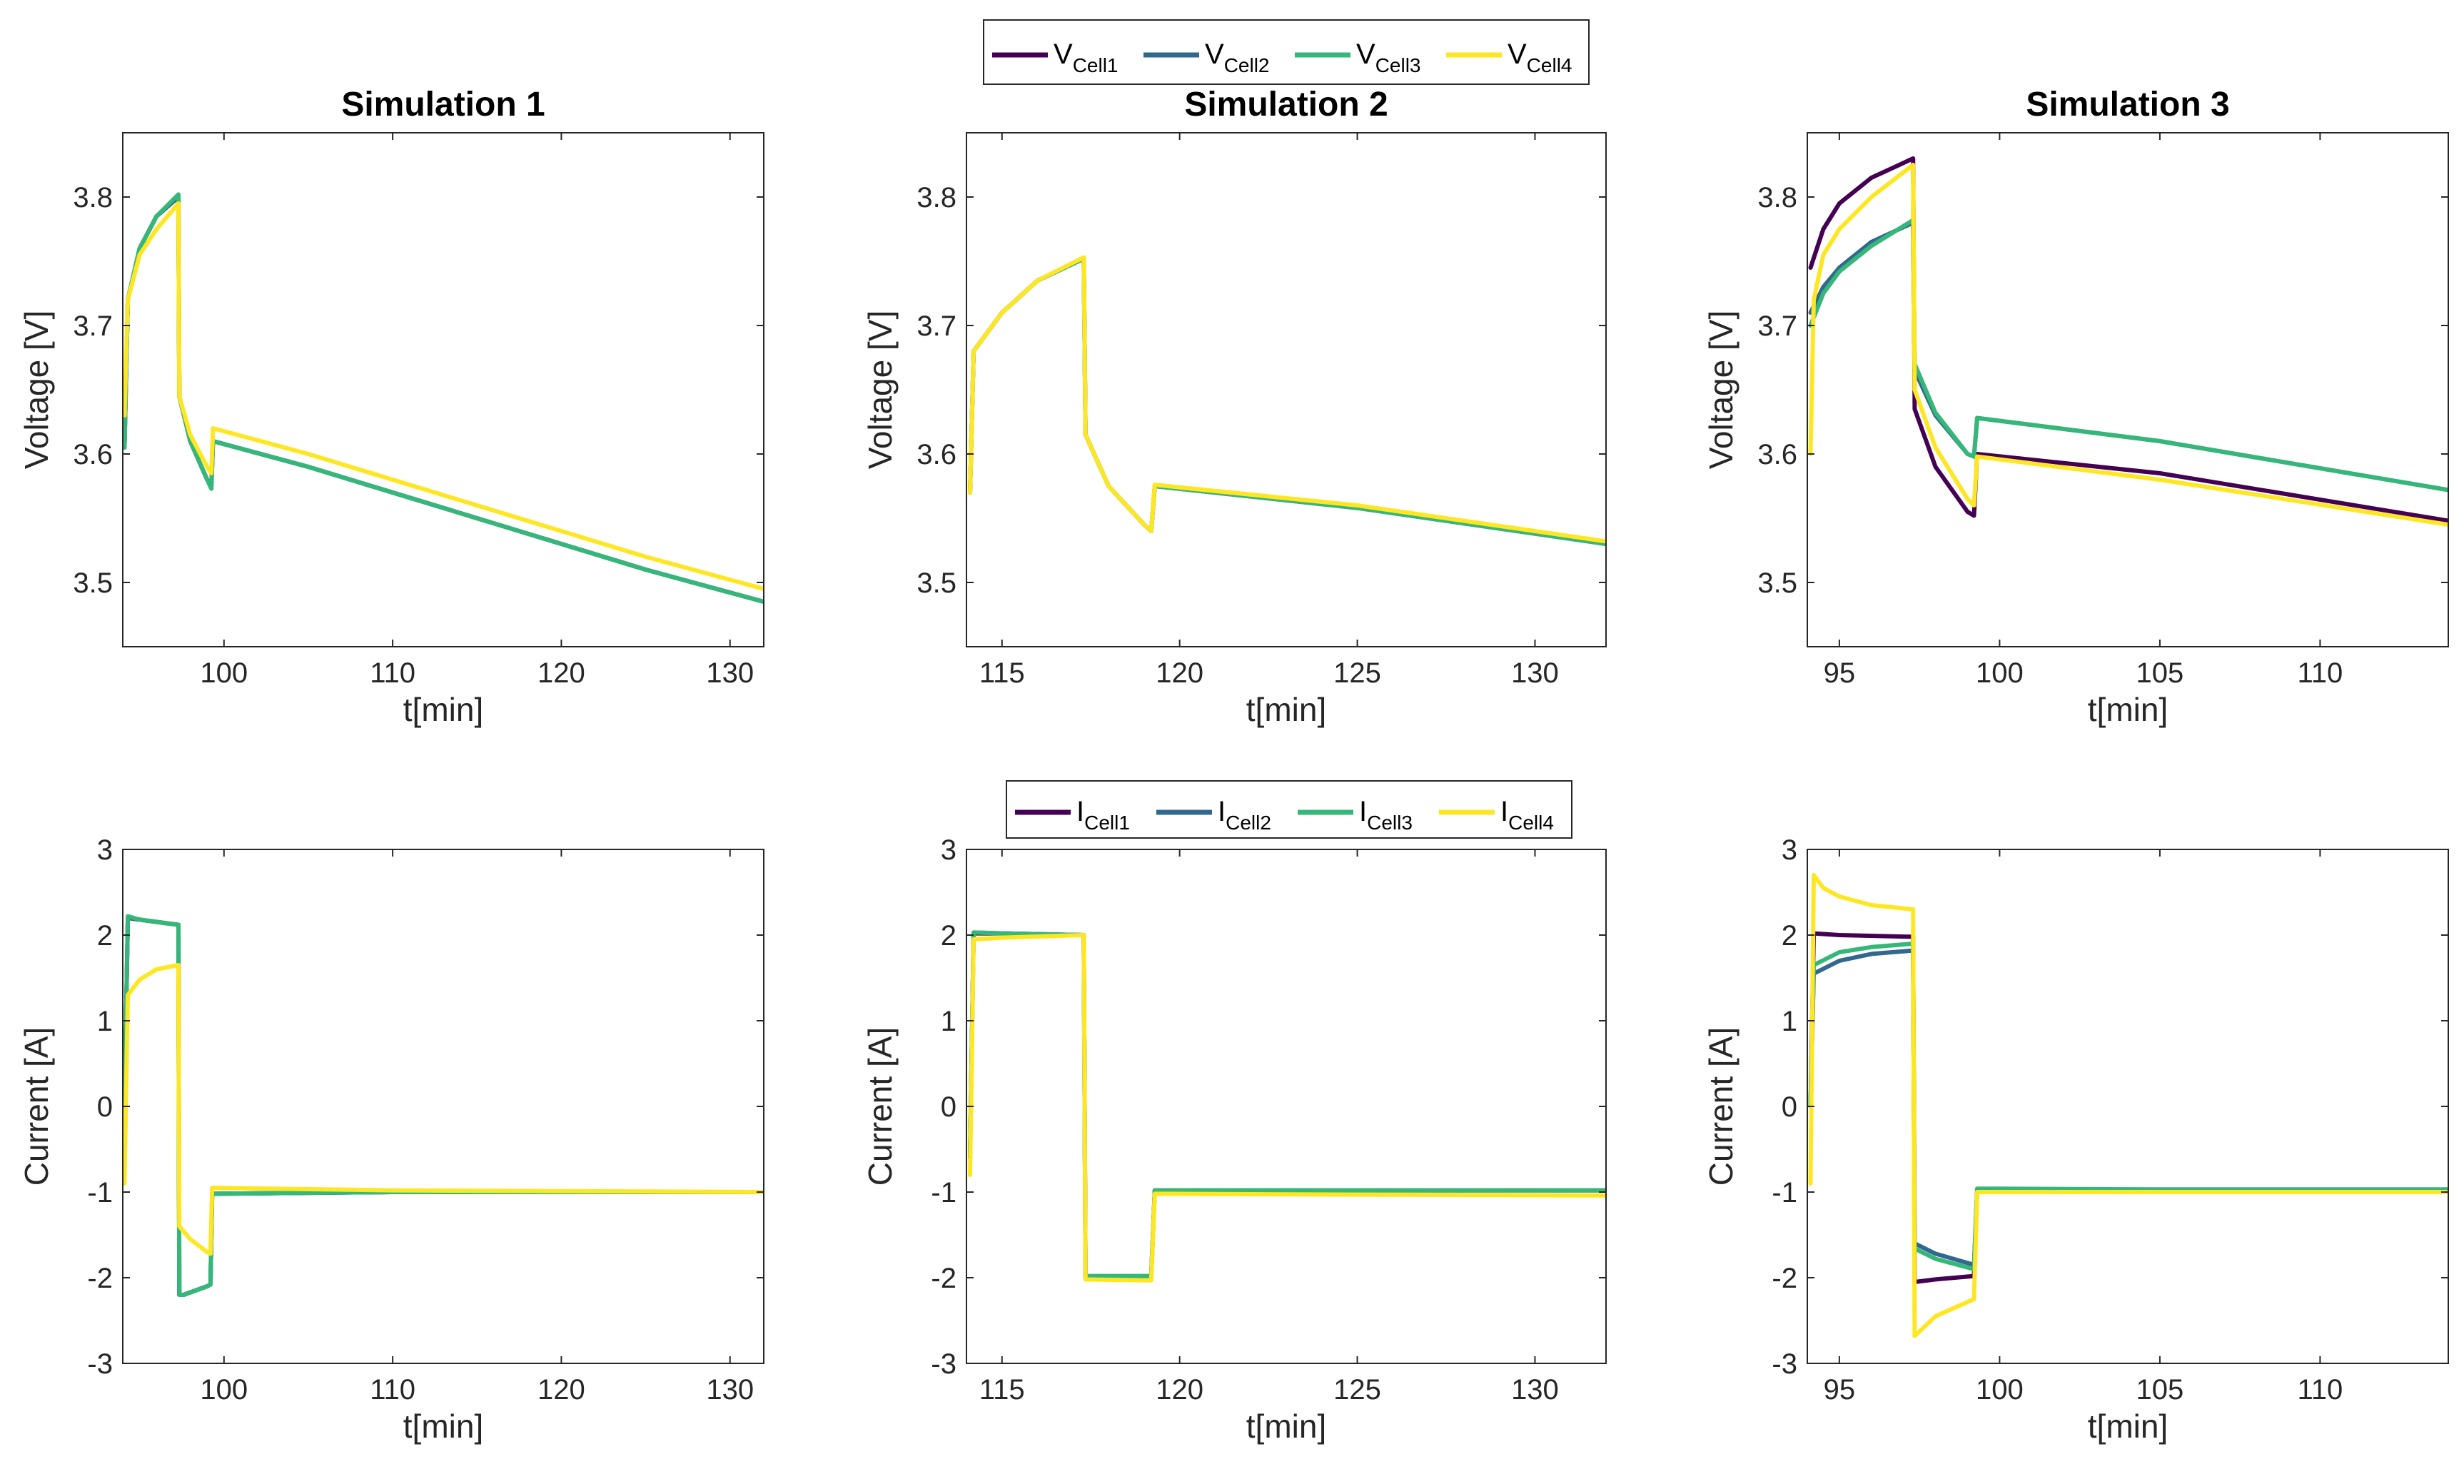 This screenshot has height=1484, width=2464. I want to click on chart-panel-6: 95 100 105 110 -3 -2 -1 0 1 2 3 t[min] Current [A], so click(2075, 1139).